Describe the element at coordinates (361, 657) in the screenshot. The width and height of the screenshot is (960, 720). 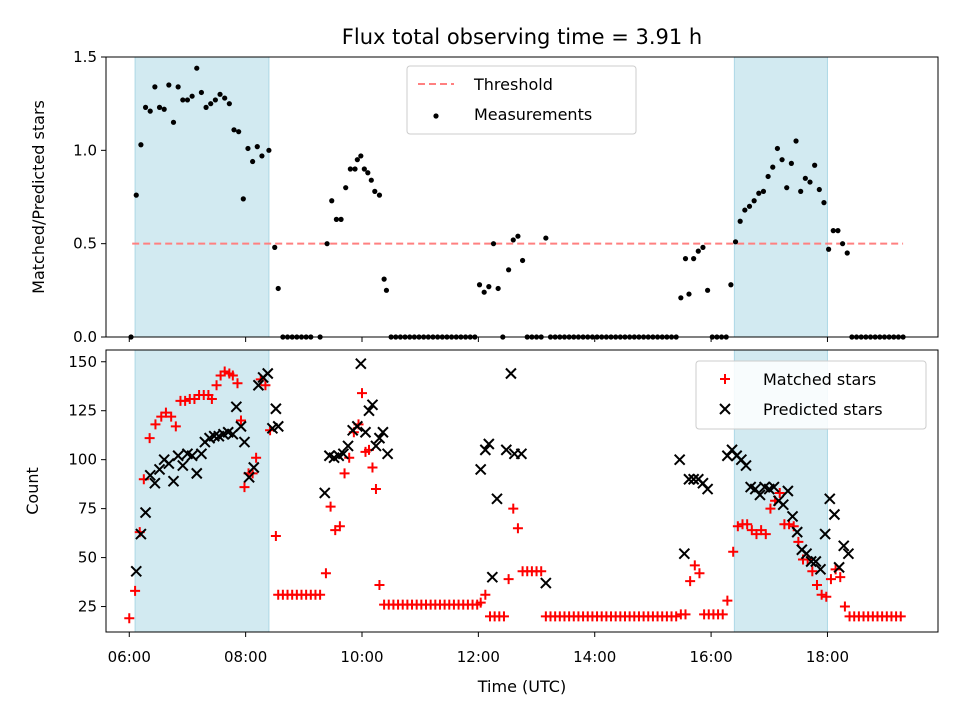
I see `x-tick-label-2: 10:00` at that location.